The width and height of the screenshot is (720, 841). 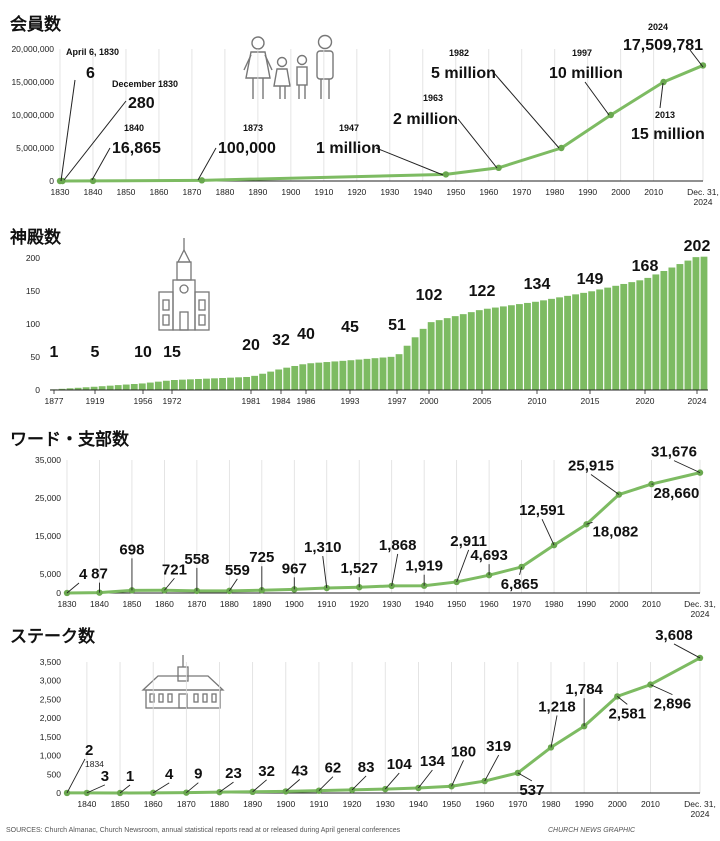 I want to click on y-tick-label: 2,500, so click(x=51, y=699).